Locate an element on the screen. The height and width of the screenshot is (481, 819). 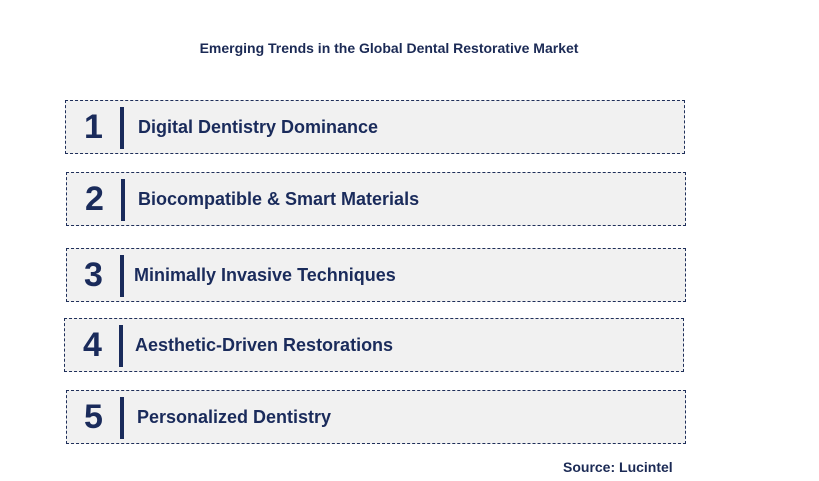
trend-label: Digital Dentistry Dominance is located at coordinates (258, 126).